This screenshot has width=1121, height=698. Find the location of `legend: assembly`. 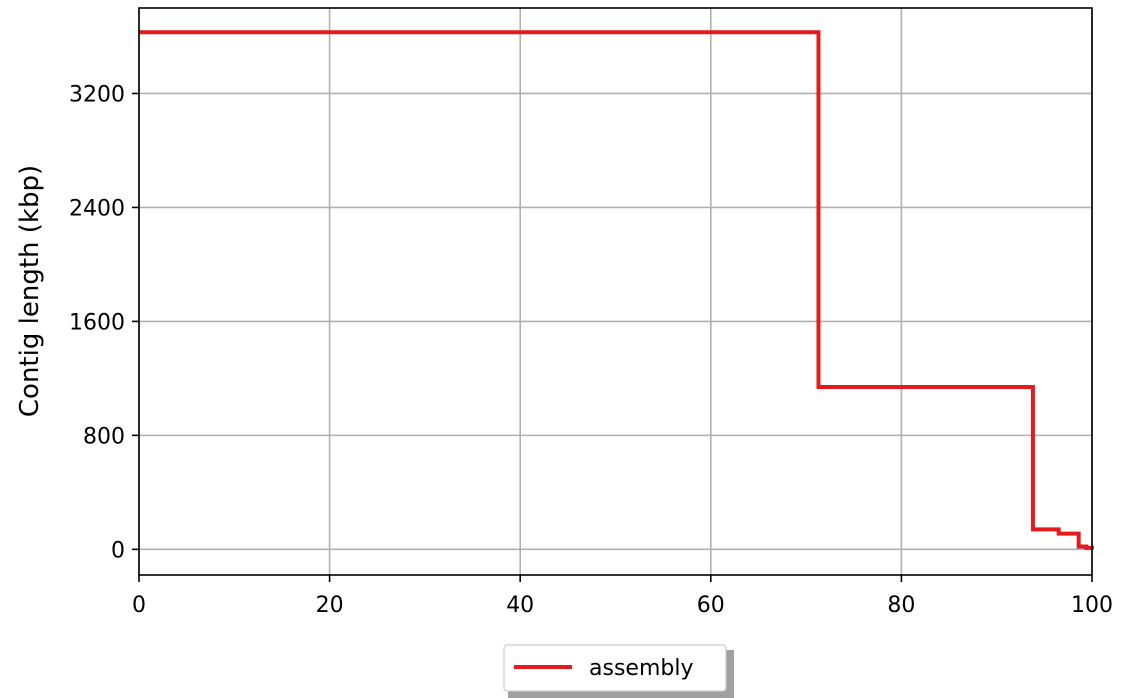

legend: assembly is located at coordinates (618, 671).